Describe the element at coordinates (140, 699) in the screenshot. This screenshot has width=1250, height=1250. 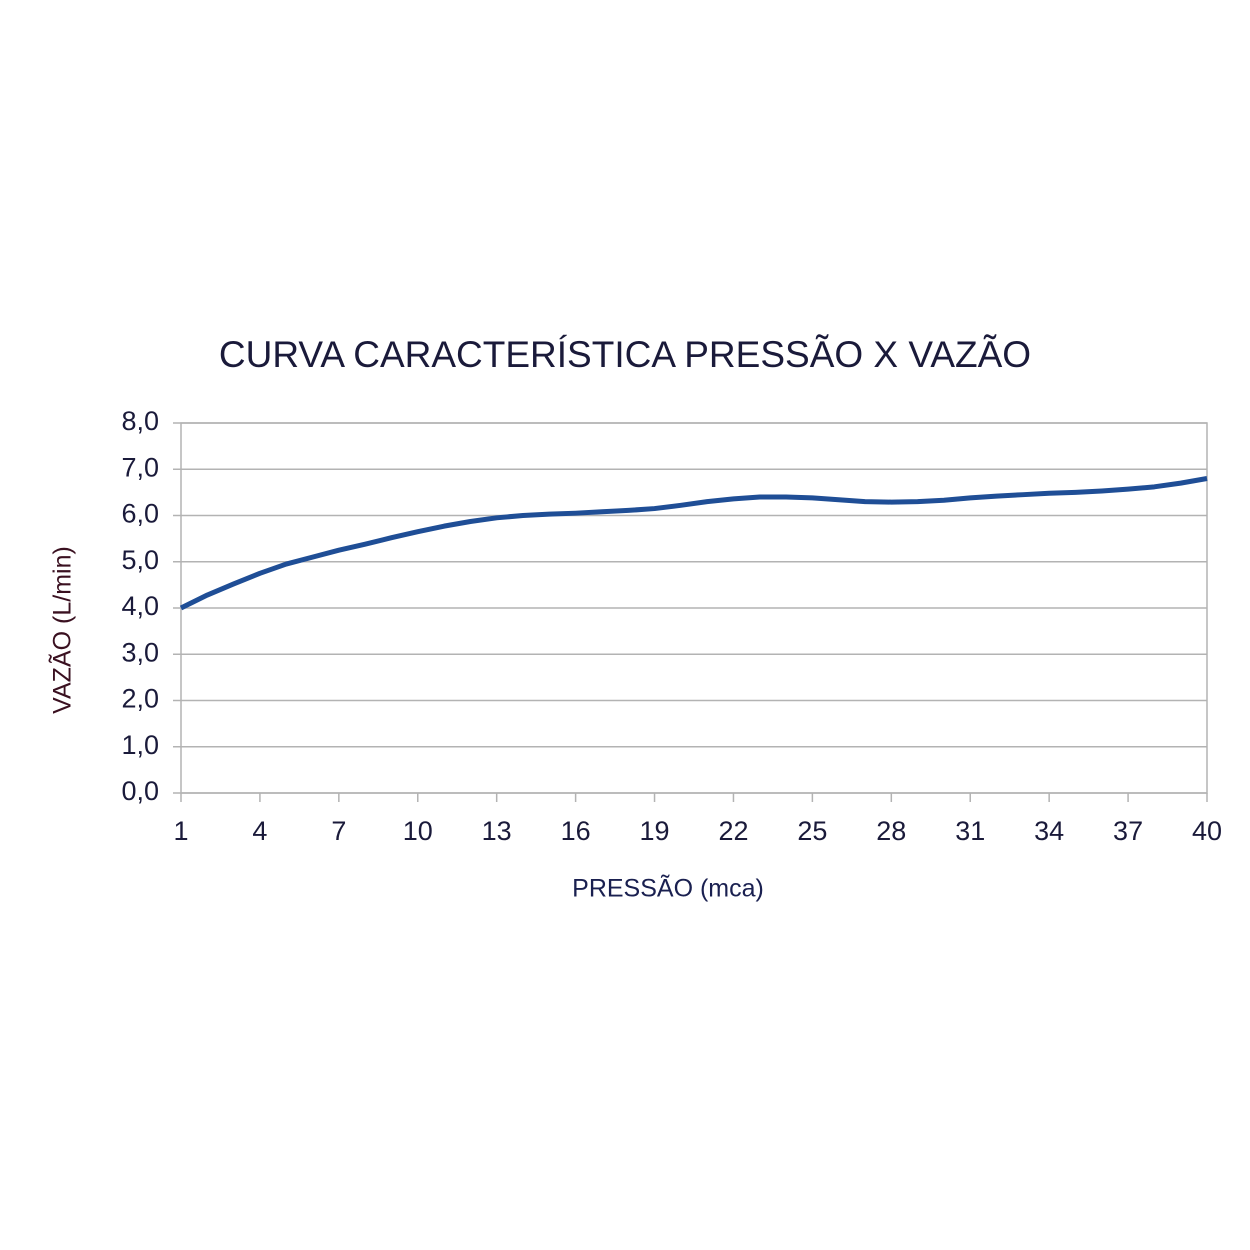
I see `y-tick-label: 2,0` at that location.